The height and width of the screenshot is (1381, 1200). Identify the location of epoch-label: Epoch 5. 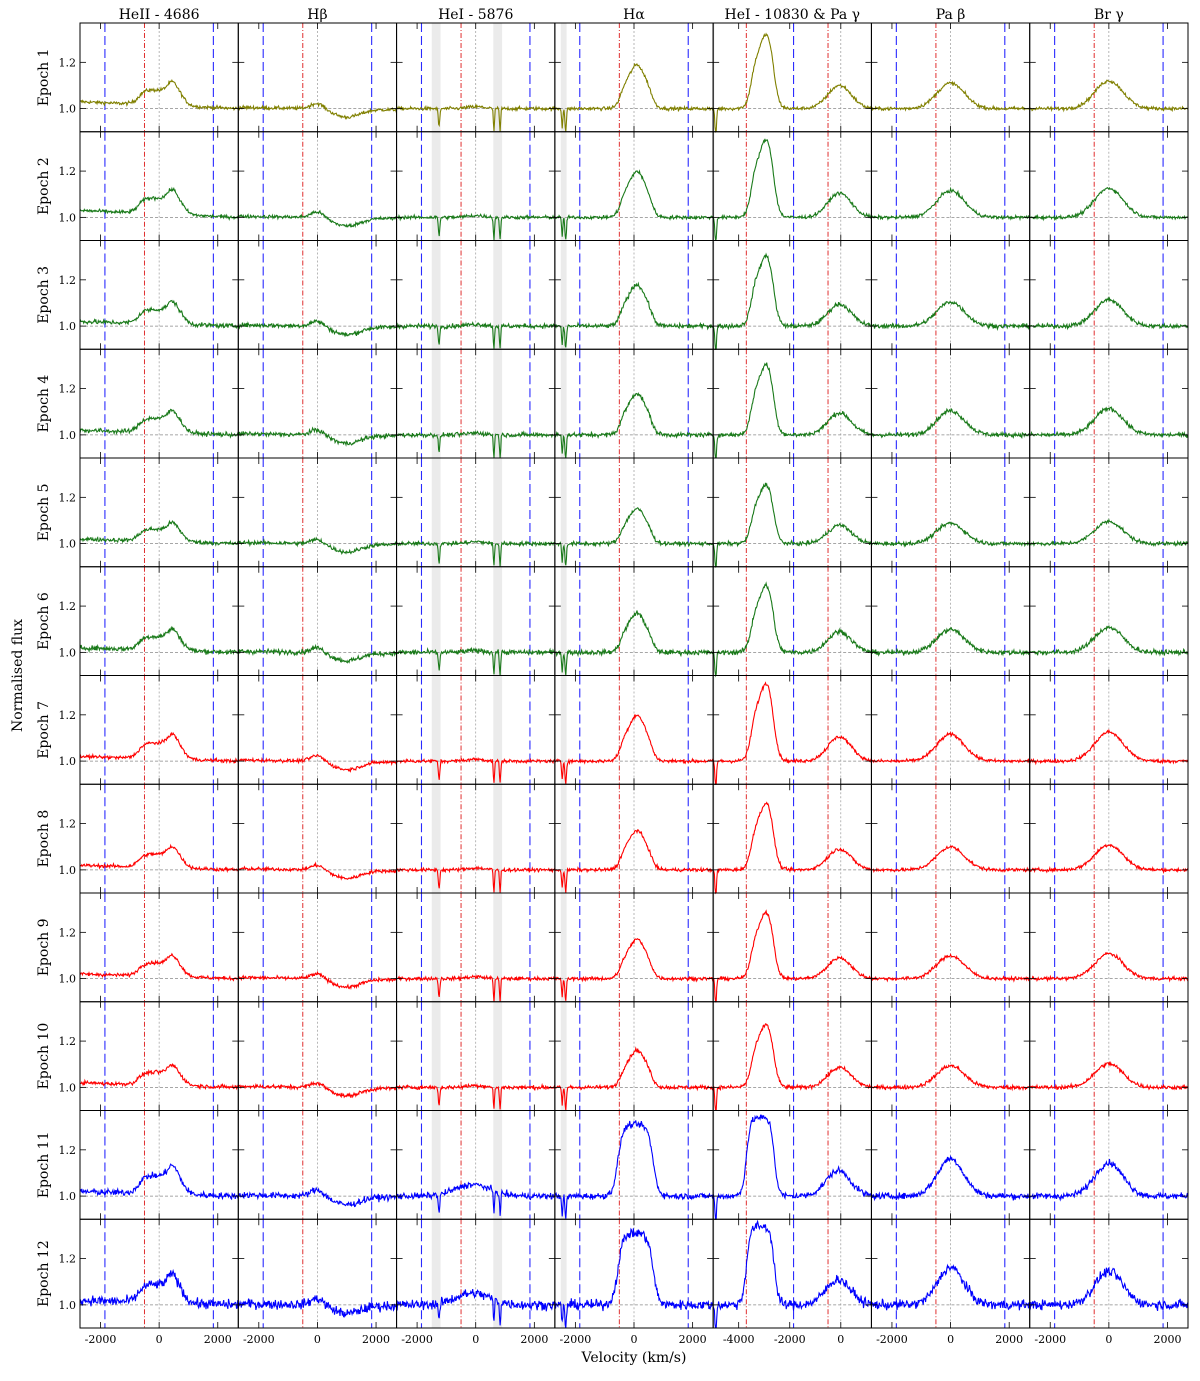
(44, 512).